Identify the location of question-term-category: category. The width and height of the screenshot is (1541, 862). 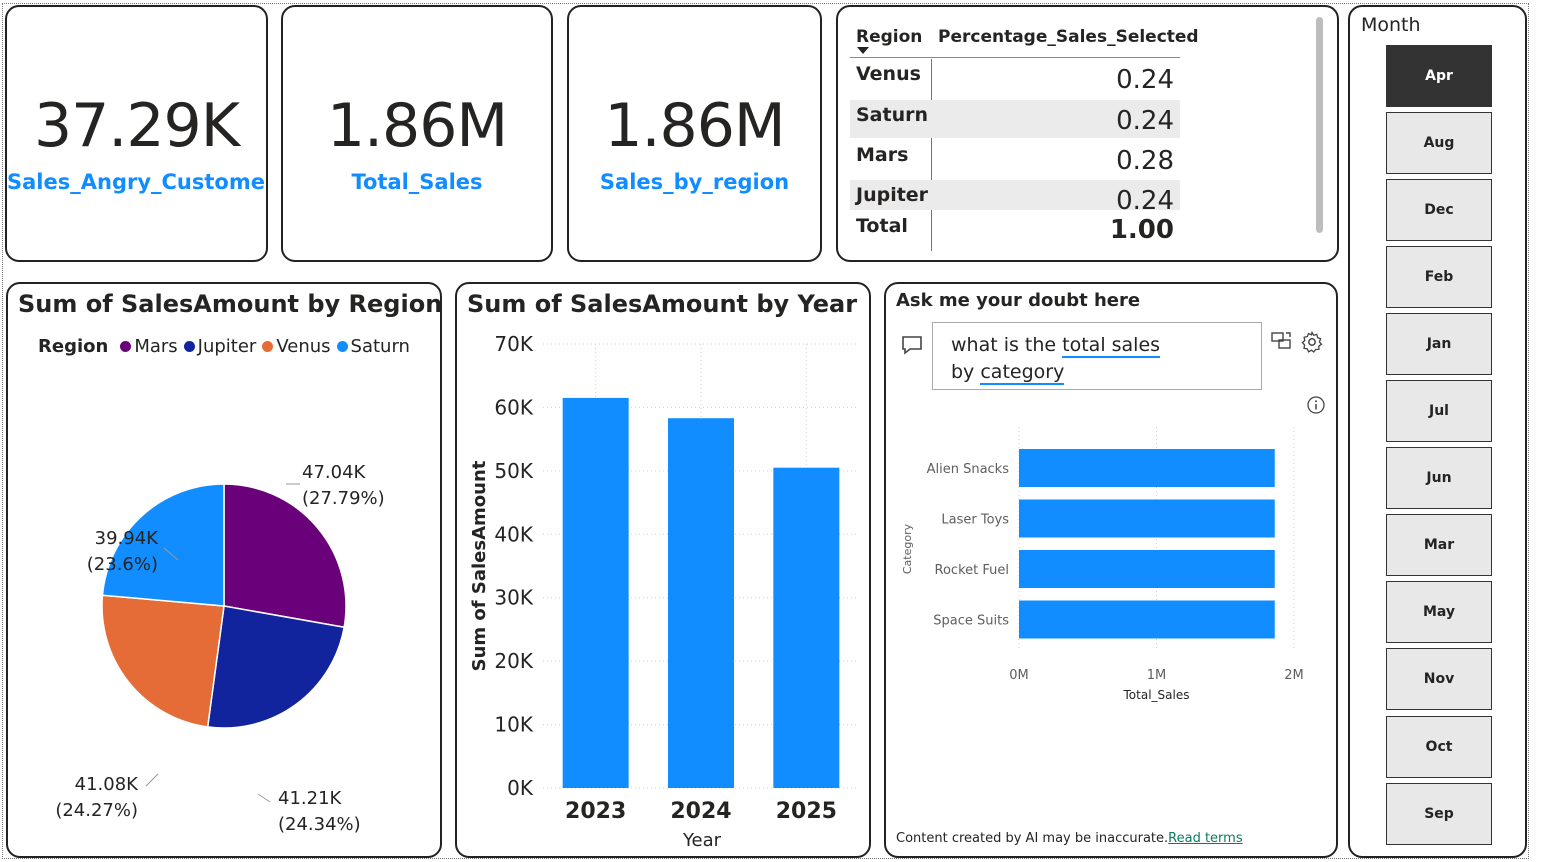
(1022, 373).